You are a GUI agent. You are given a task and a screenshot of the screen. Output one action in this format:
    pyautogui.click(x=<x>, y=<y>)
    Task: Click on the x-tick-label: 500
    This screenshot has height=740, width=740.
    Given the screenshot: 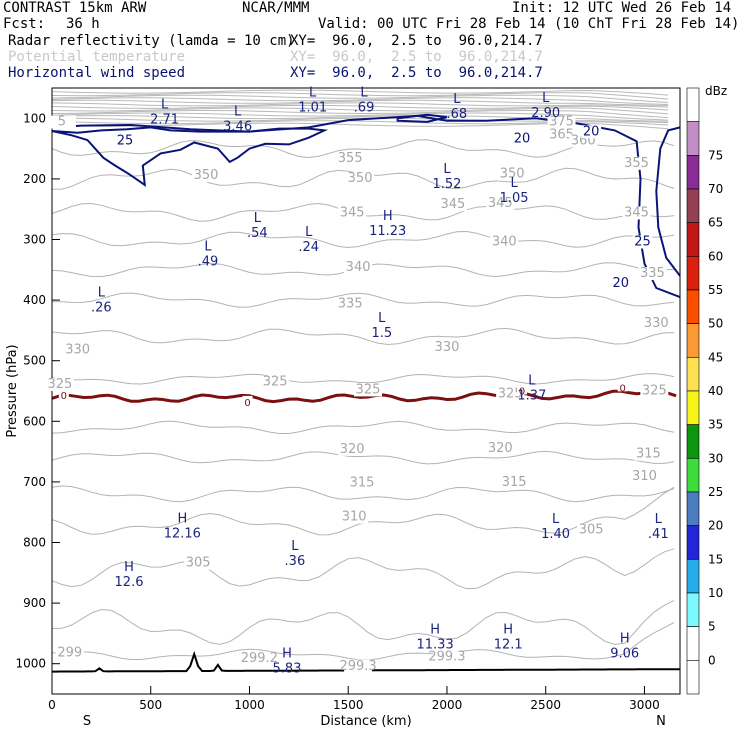 What is the action you would take?
    pyautogui.click(x=150, y=705)
    